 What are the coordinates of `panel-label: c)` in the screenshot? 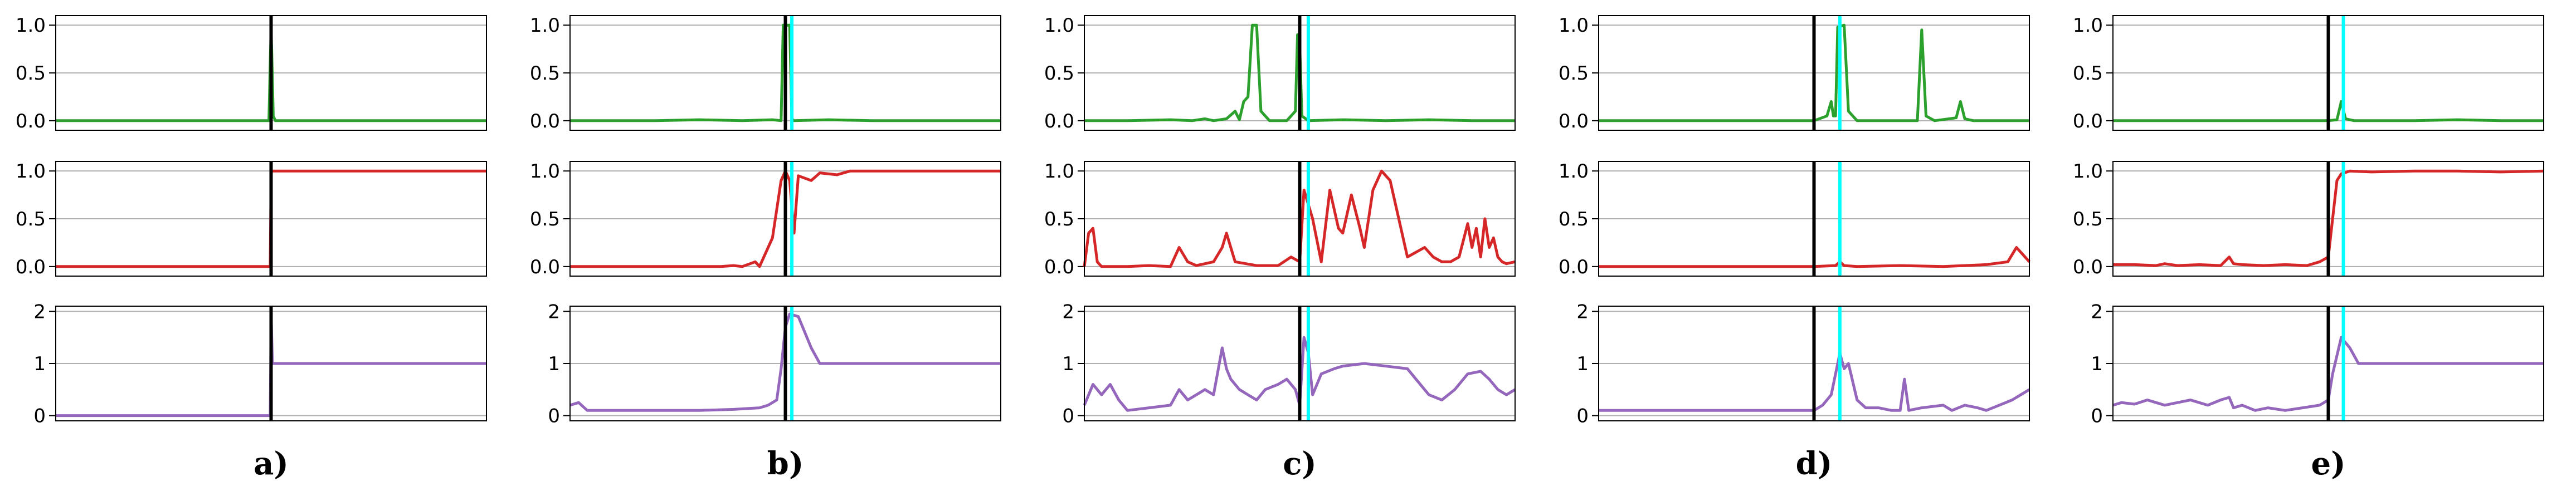 It's located at (1300, 463).